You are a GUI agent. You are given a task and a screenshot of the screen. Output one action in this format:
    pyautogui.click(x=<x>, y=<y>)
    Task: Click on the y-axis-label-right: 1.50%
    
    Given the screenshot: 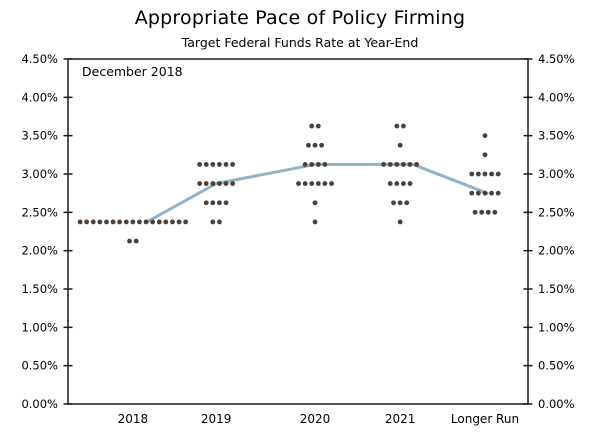 What is the action you would take?
    pyautogui.click(x=556, y=289)
    